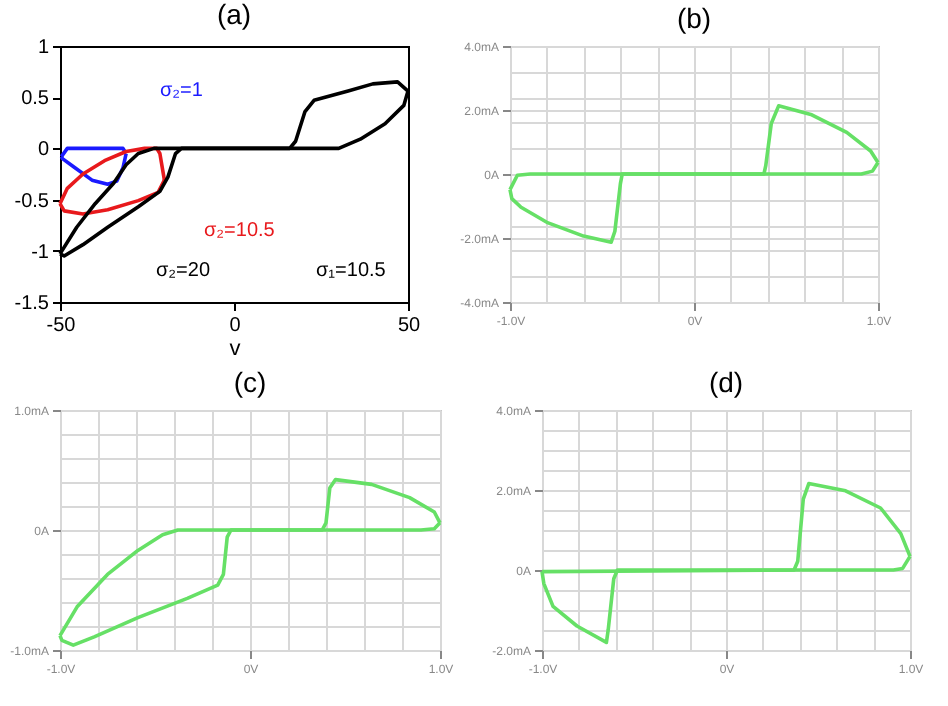  I want to click on text: σ₂=1, so click(182, 91).